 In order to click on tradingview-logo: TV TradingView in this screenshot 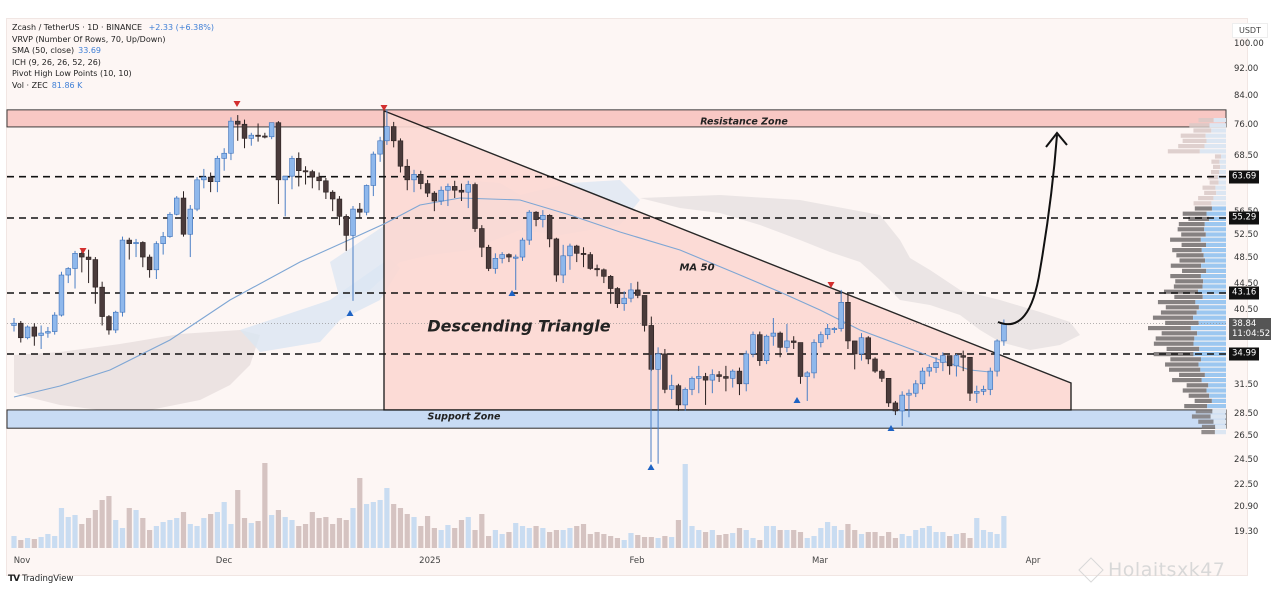, I will do `click(40, 579)`.